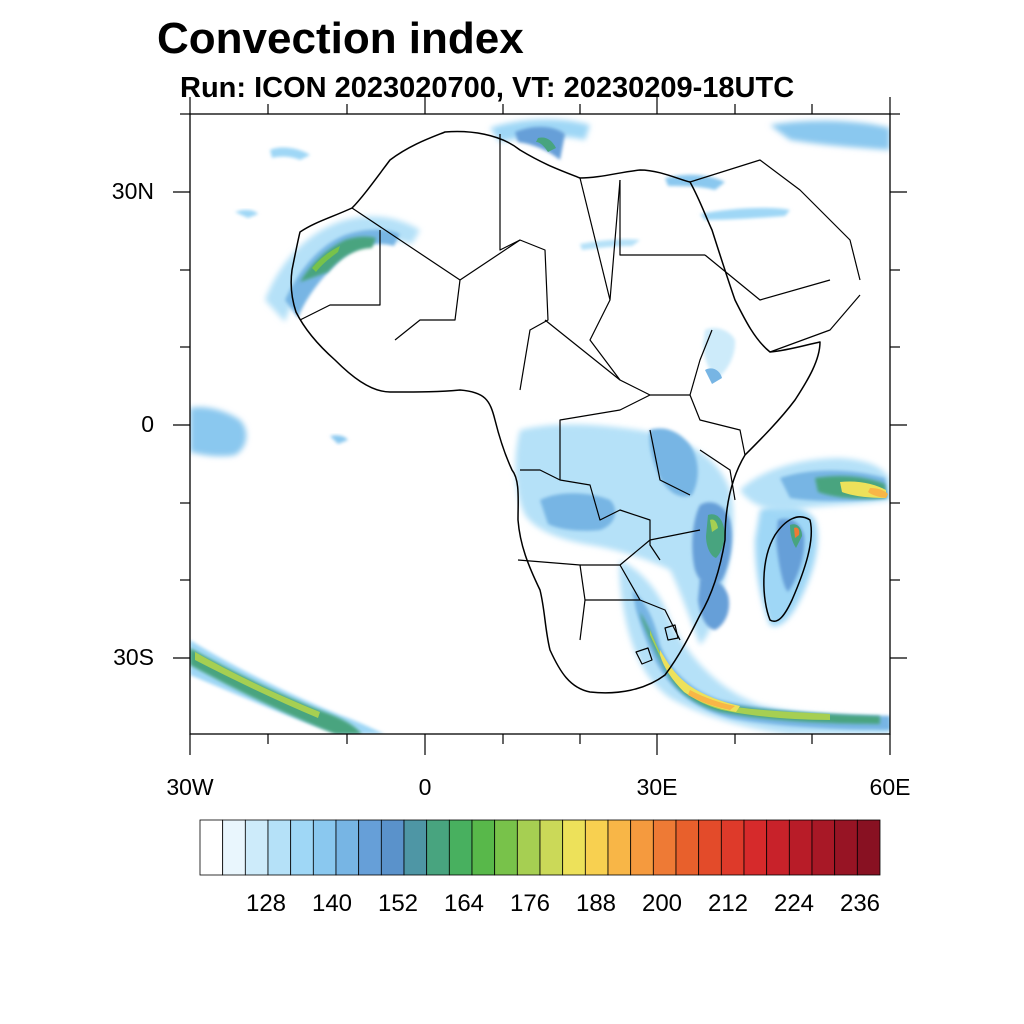  I want to click on colorbar-label: 224, so click(794, 903).